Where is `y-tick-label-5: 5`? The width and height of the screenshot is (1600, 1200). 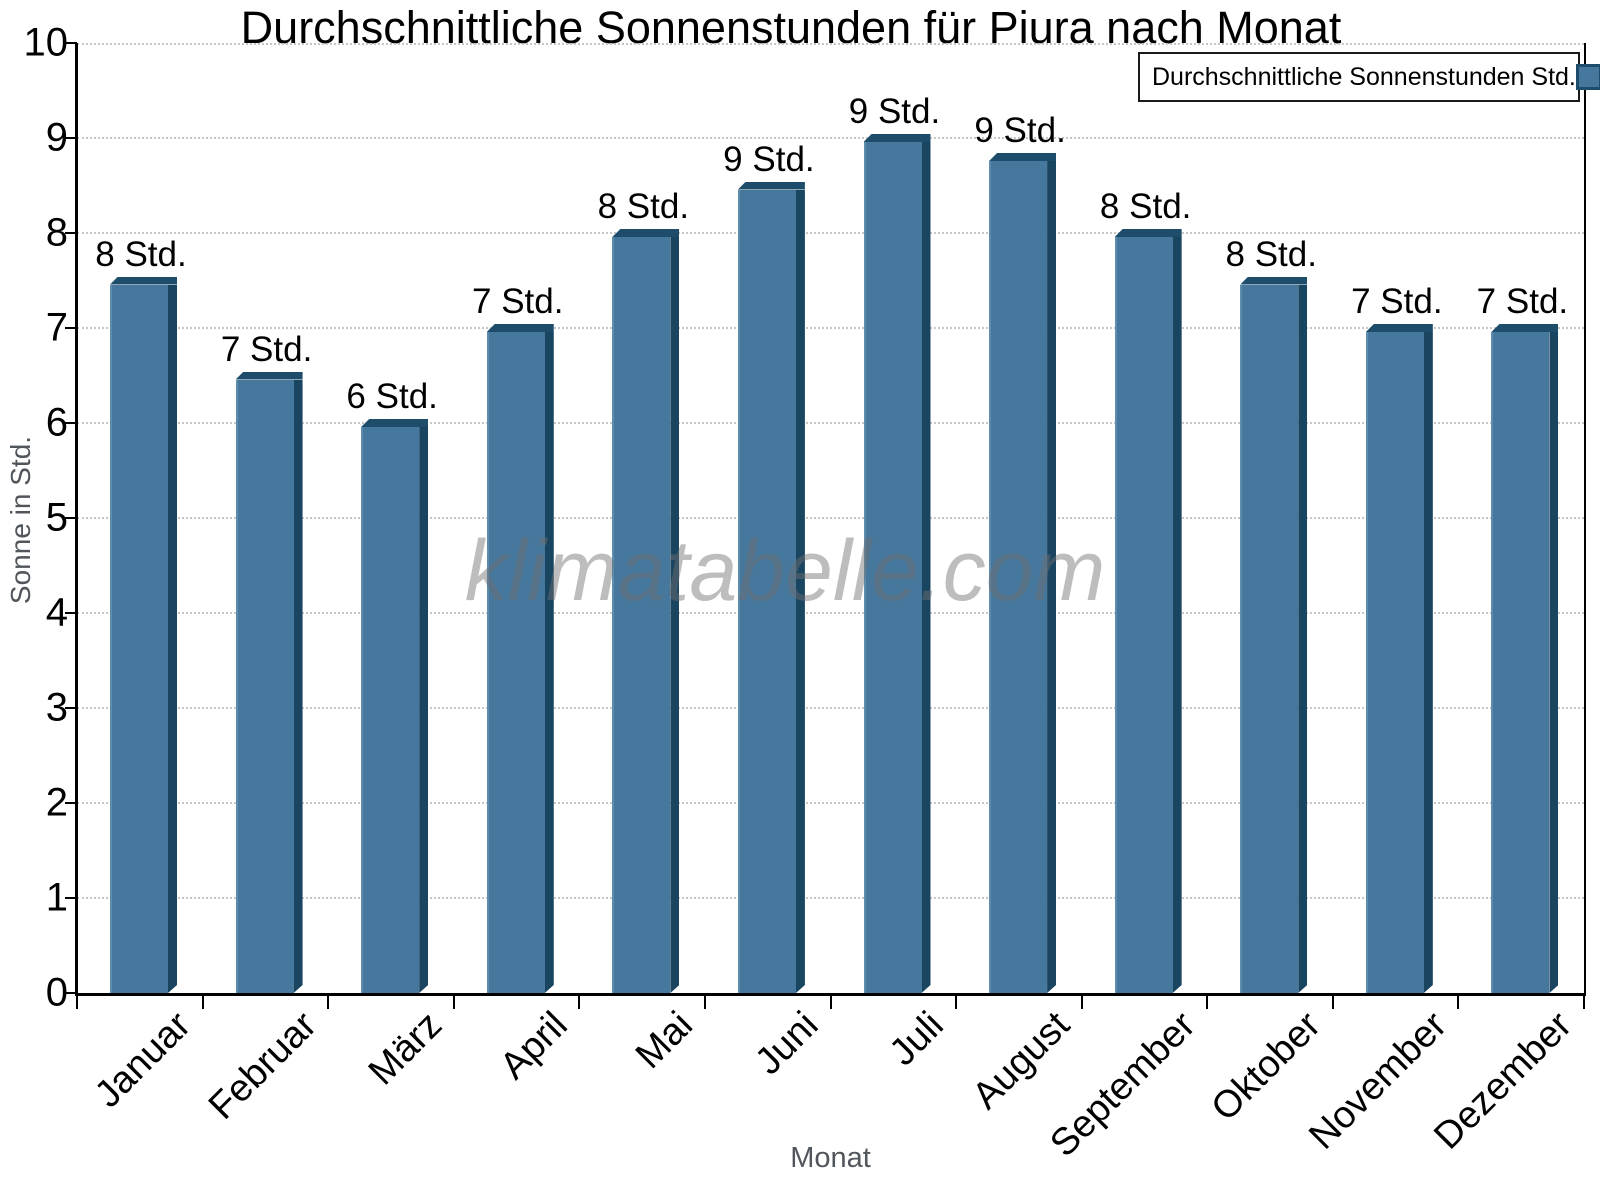
y-tick-label-5: 5 is located at coordinates (56, 517).